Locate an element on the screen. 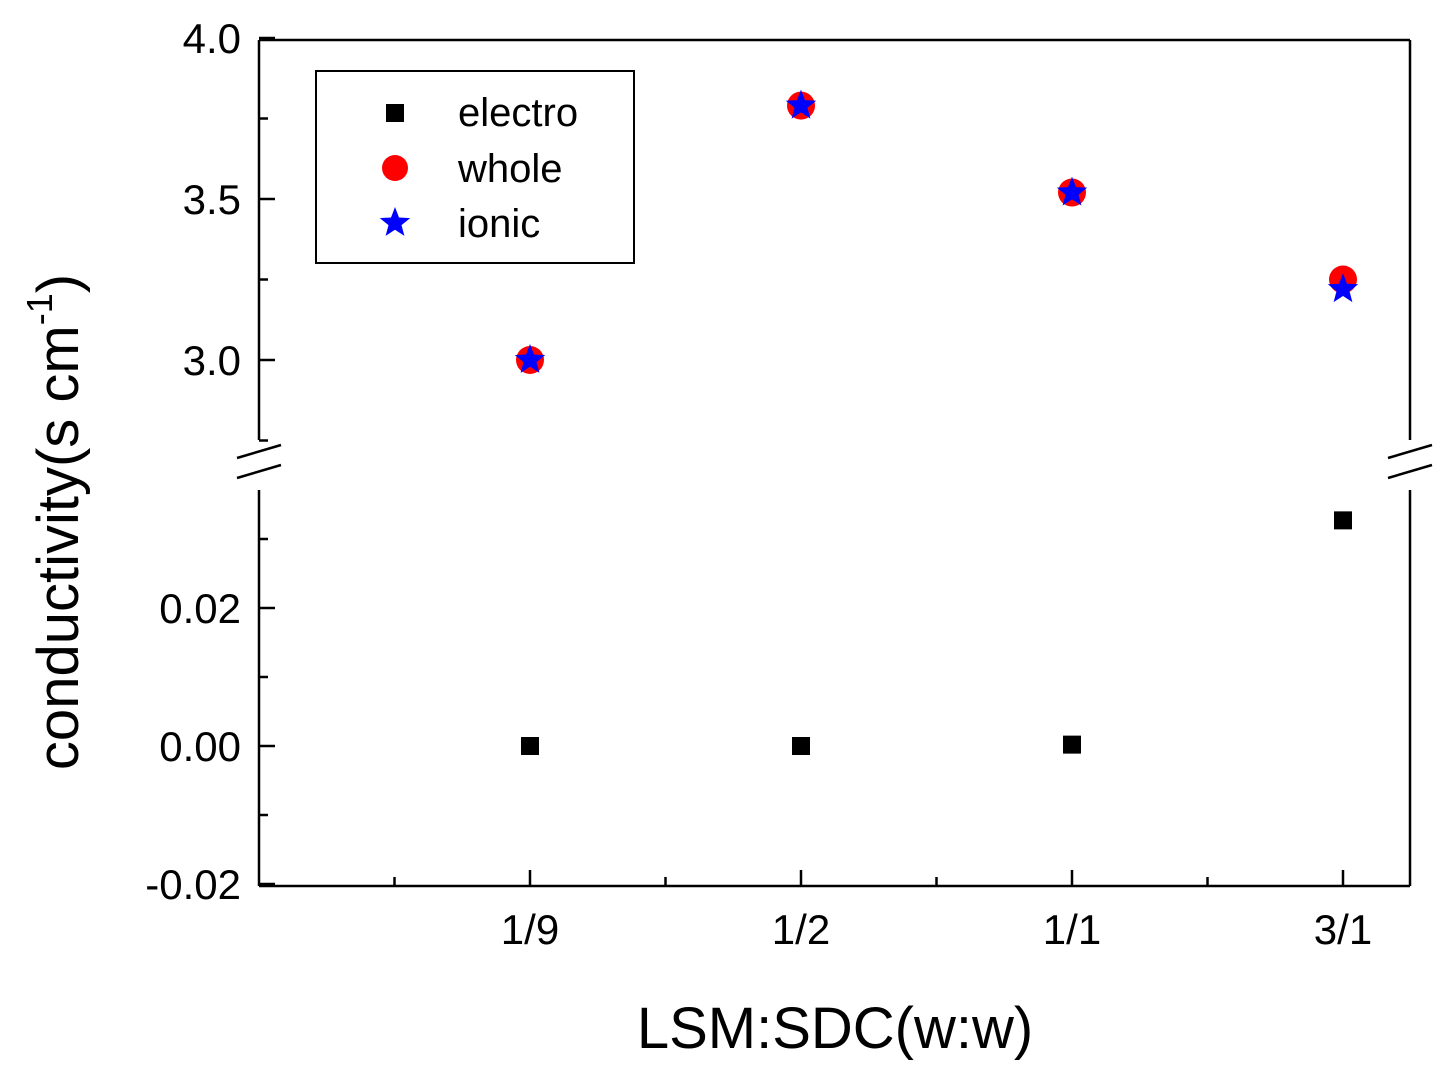 The height and width of the screenshot is (1068, 1444). y-tick-label: 3.0 is located at coordinates (212, 360).